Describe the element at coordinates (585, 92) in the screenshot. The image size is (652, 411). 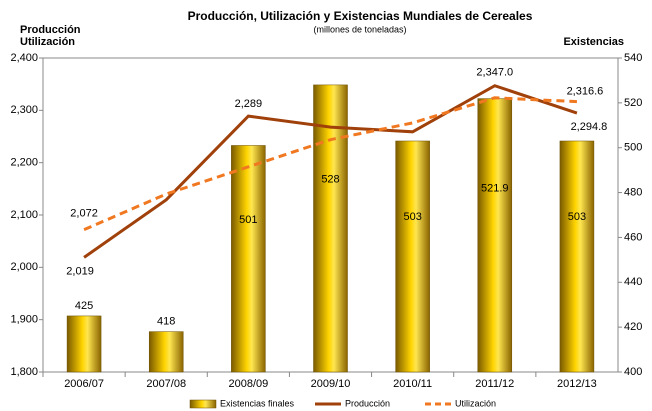
I see `line-label: 2,316.6` at that location.